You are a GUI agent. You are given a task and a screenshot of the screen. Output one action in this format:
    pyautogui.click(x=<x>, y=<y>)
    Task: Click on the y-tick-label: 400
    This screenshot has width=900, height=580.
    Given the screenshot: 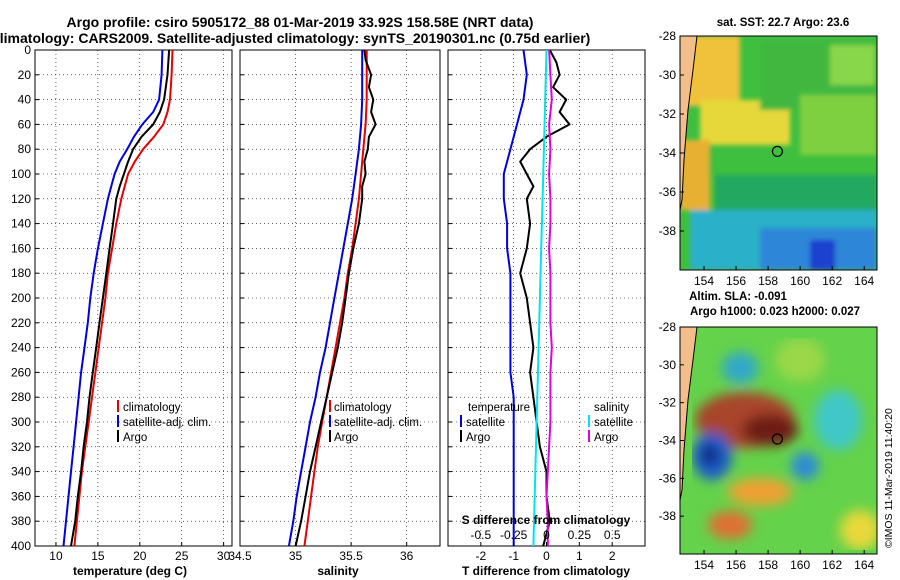 What is the action you would take?
    pyautogui.click(x=21, y=546)
    